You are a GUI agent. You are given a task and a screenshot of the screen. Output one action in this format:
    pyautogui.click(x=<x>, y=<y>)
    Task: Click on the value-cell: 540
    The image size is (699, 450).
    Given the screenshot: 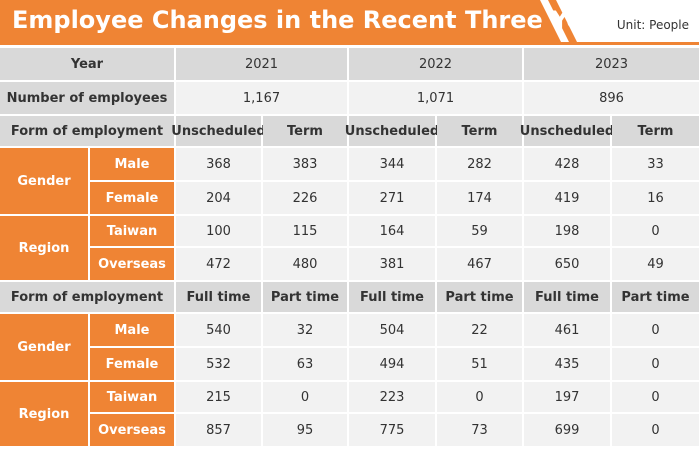 What is the action you would take?
    pyautogui.click(x=218, y=330)
    